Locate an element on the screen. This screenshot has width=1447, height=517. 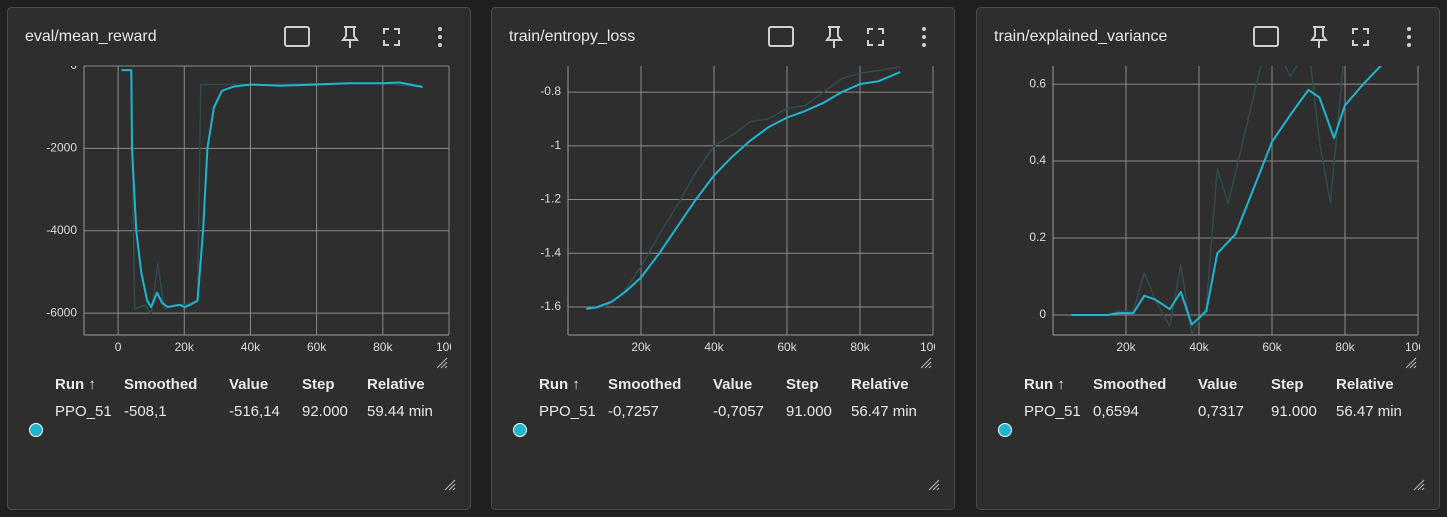
table-cell: 59.44 min is located at coordinates (400, 411).